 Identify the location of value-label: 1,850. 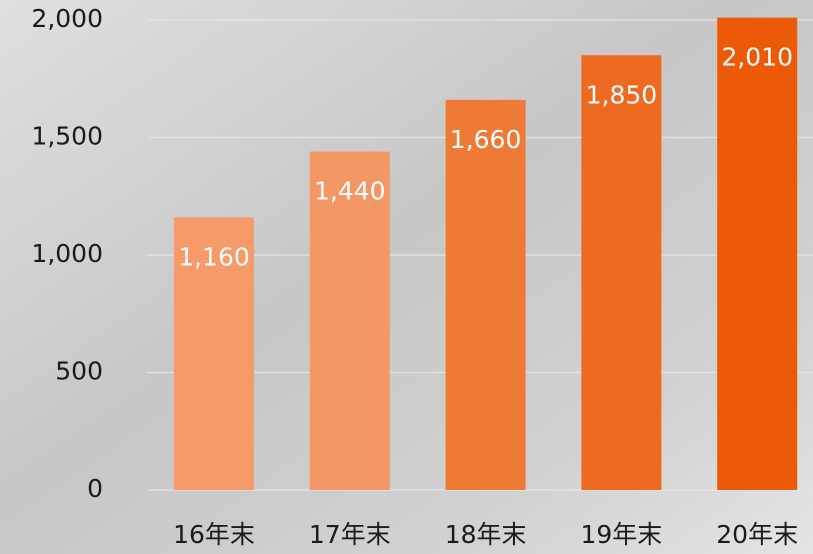
(622, 94).